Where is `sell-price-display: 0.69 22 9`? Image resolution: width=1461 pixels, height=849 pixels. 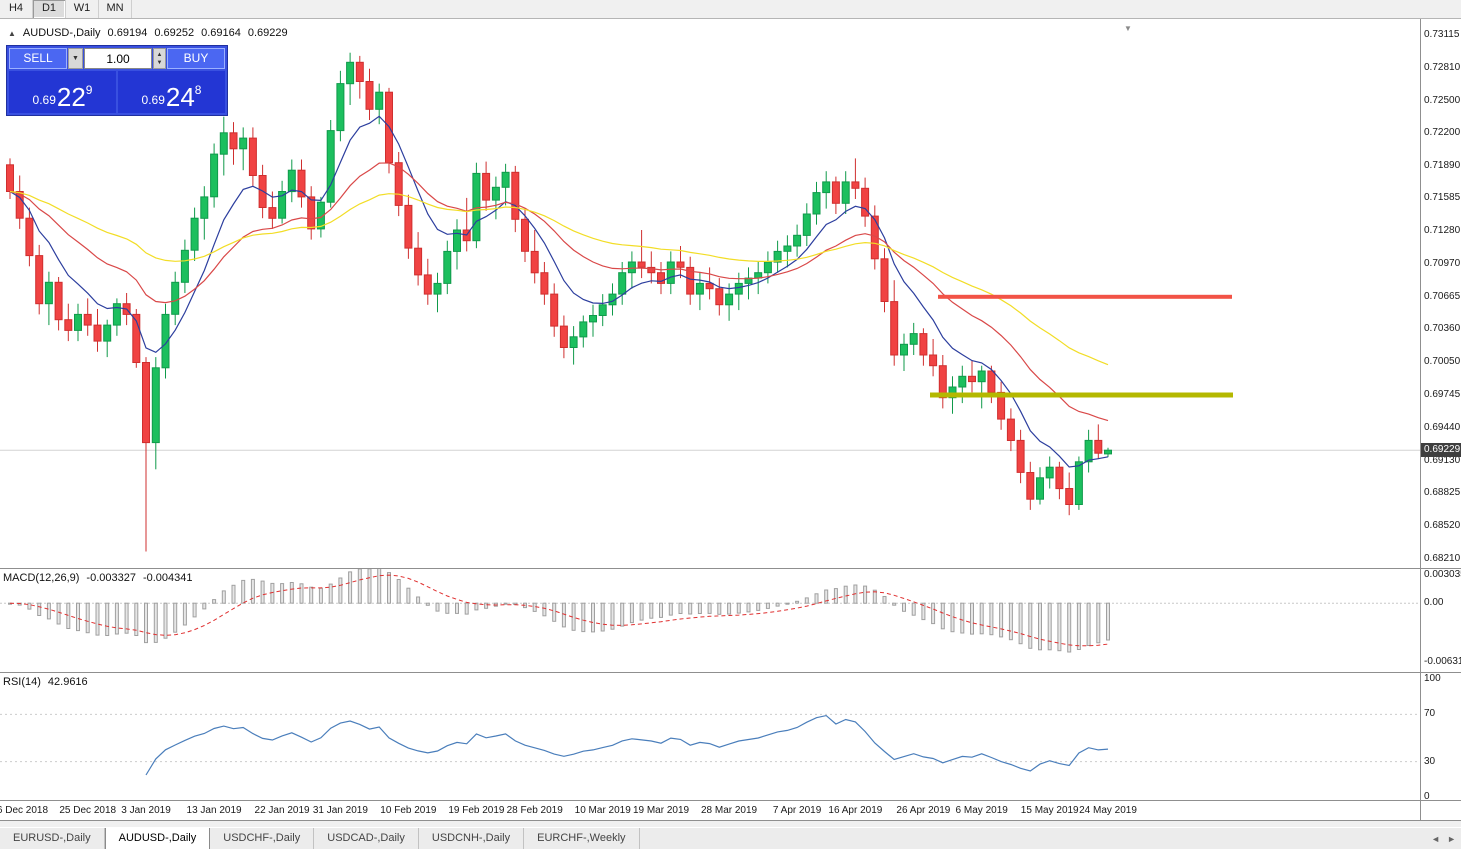
sell-price-display: 0.69 22 9 is located at coordinates (62, 92).